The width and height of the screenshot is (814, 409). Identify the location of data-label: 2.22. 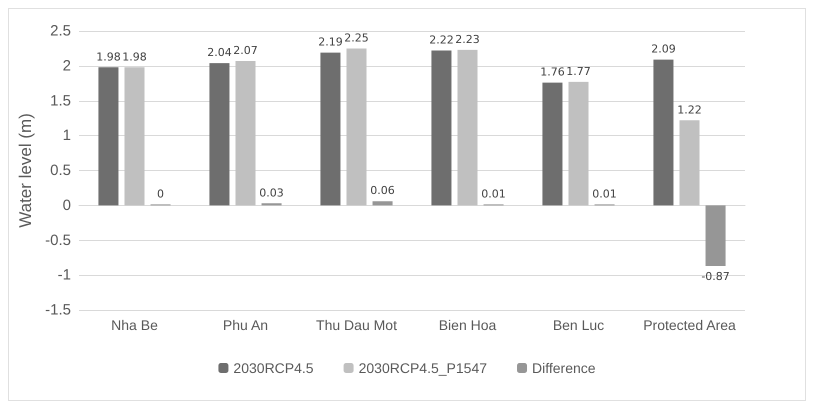
(441, 40).